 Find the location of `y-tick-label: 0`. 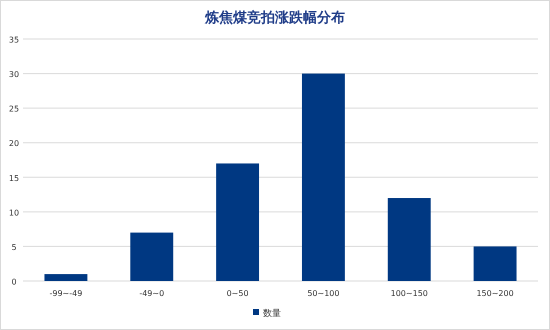

y-tick-label: 0 is located at coordinates (14, 282).